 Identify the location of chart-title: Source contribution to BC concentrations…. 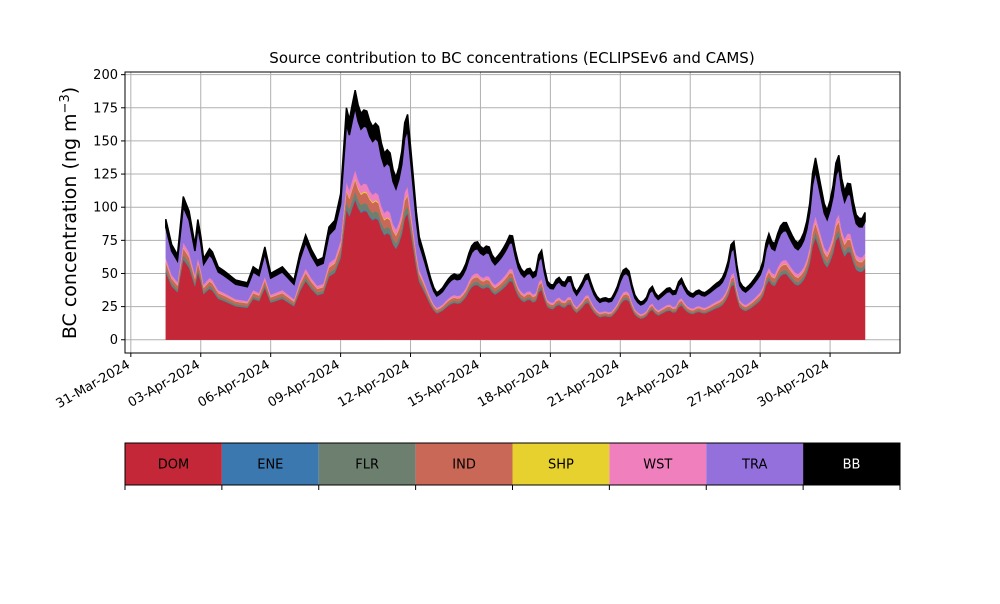
(511, 58).